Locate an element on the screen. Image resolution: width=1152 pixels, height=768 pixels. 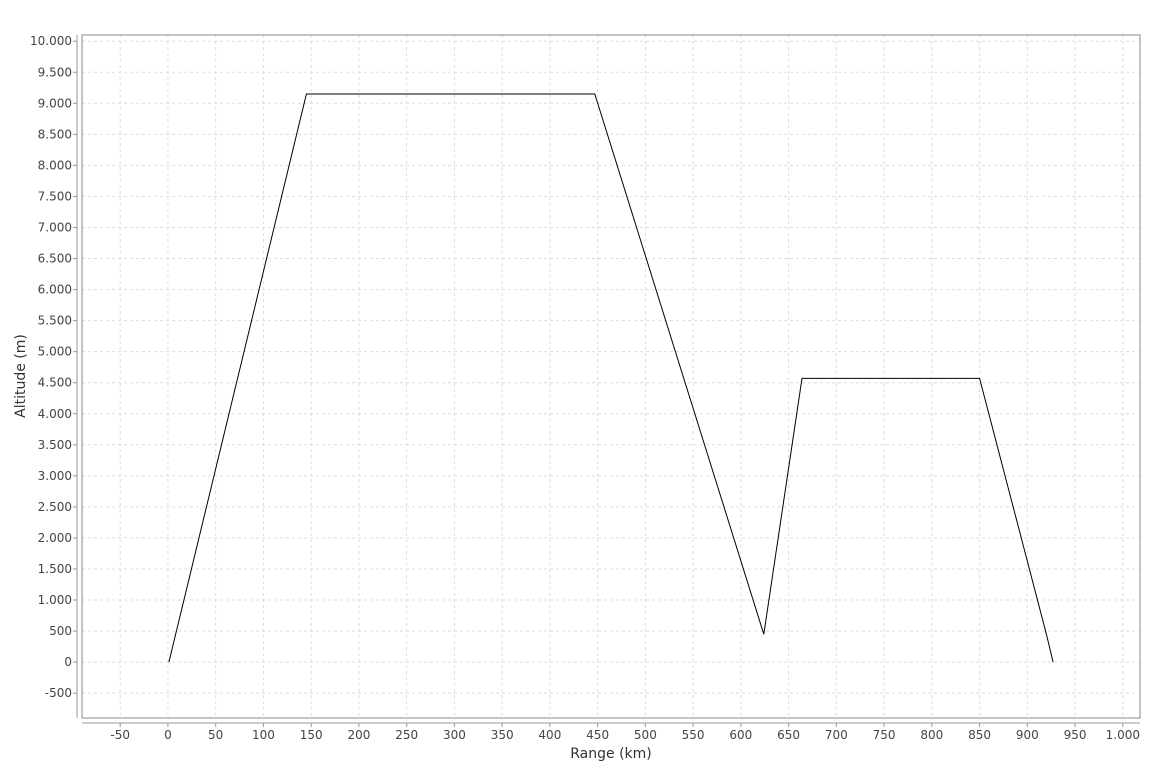
x-tick-label: 800 is located at coordinates (931, 735).